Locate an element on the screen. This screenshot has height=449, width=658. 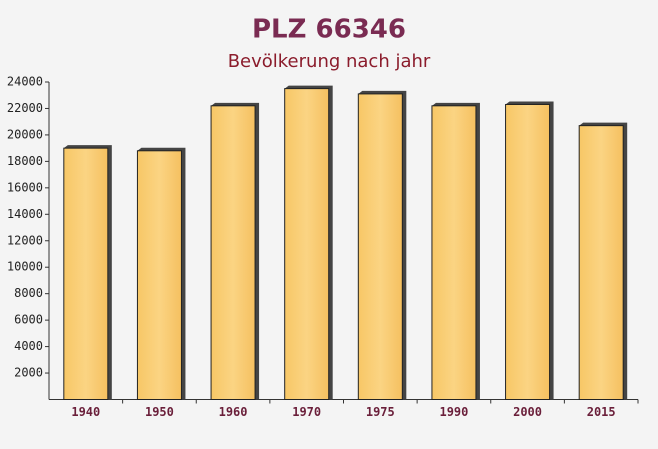
x-tick-label: 1950 is located at coordinates (159, 412).